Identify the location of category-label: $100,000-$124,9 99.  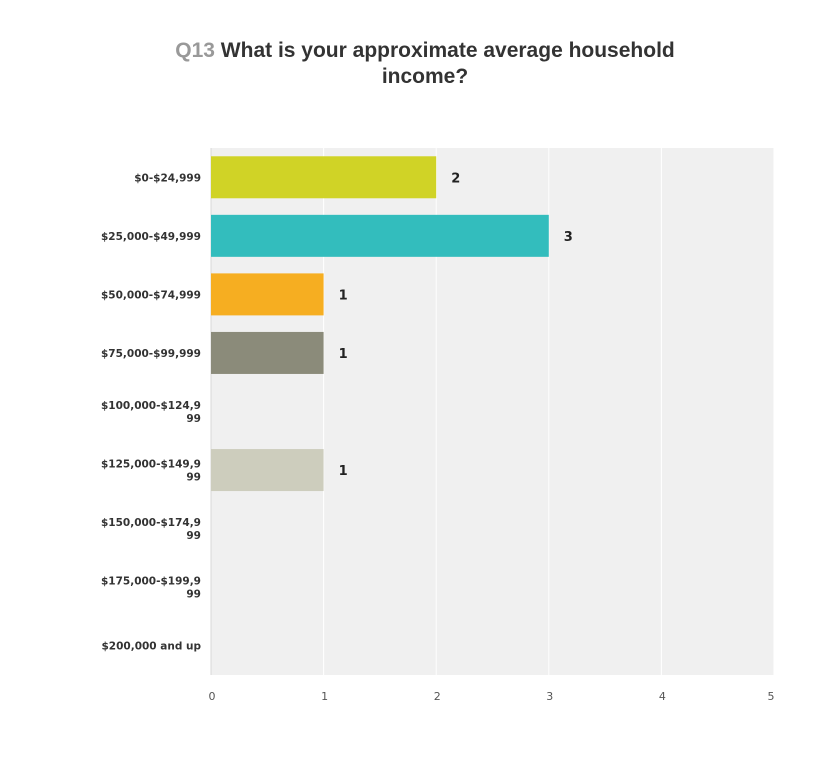
(151, 412).